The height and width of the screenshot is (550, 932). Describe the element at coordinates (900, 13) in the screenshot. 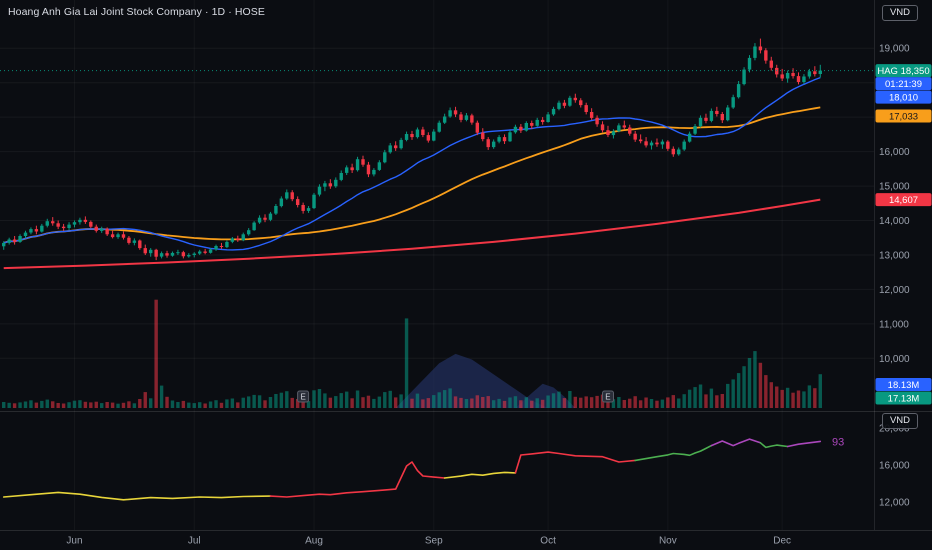

I see `main-pane-currency-button: VND` at that location.